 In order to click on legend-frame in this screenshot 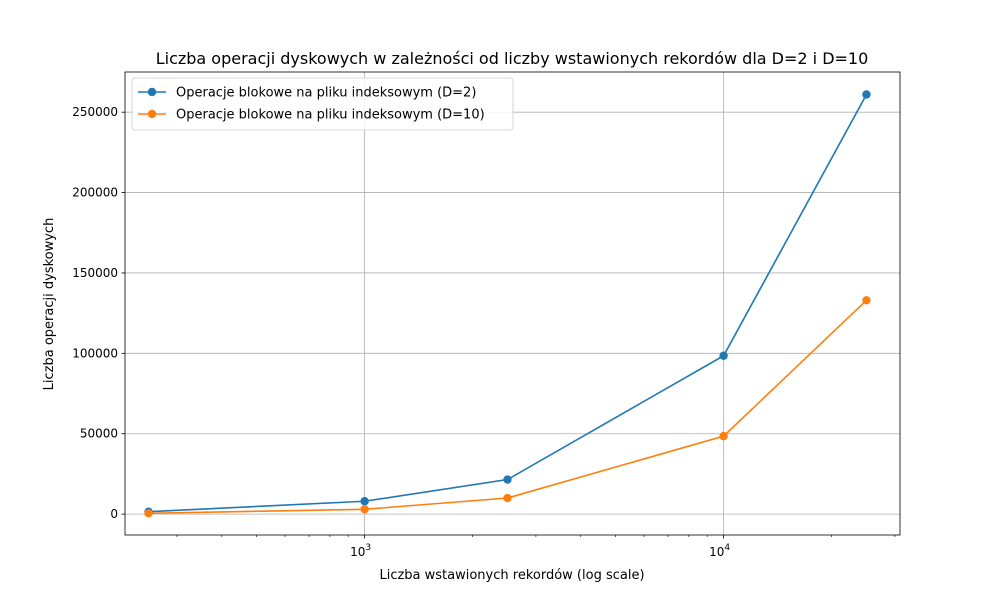, I will do `click(322, 104)`.